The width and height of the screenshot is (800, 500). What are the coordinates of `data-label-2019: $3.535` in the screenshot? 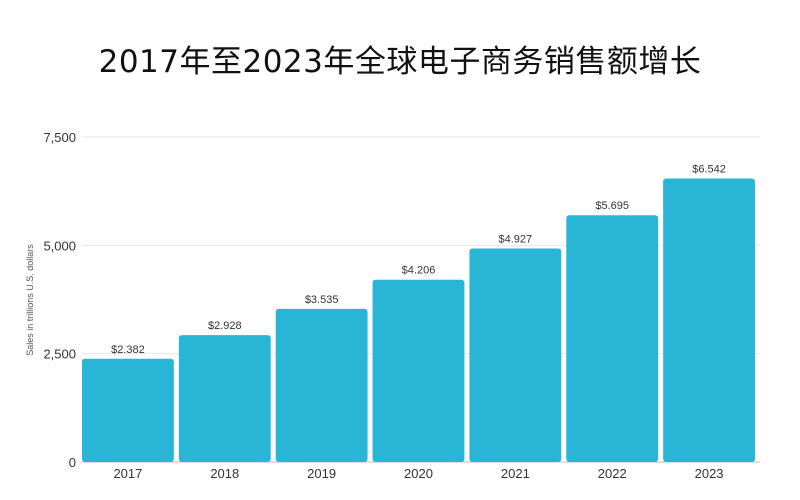 It's located at (322, 300).